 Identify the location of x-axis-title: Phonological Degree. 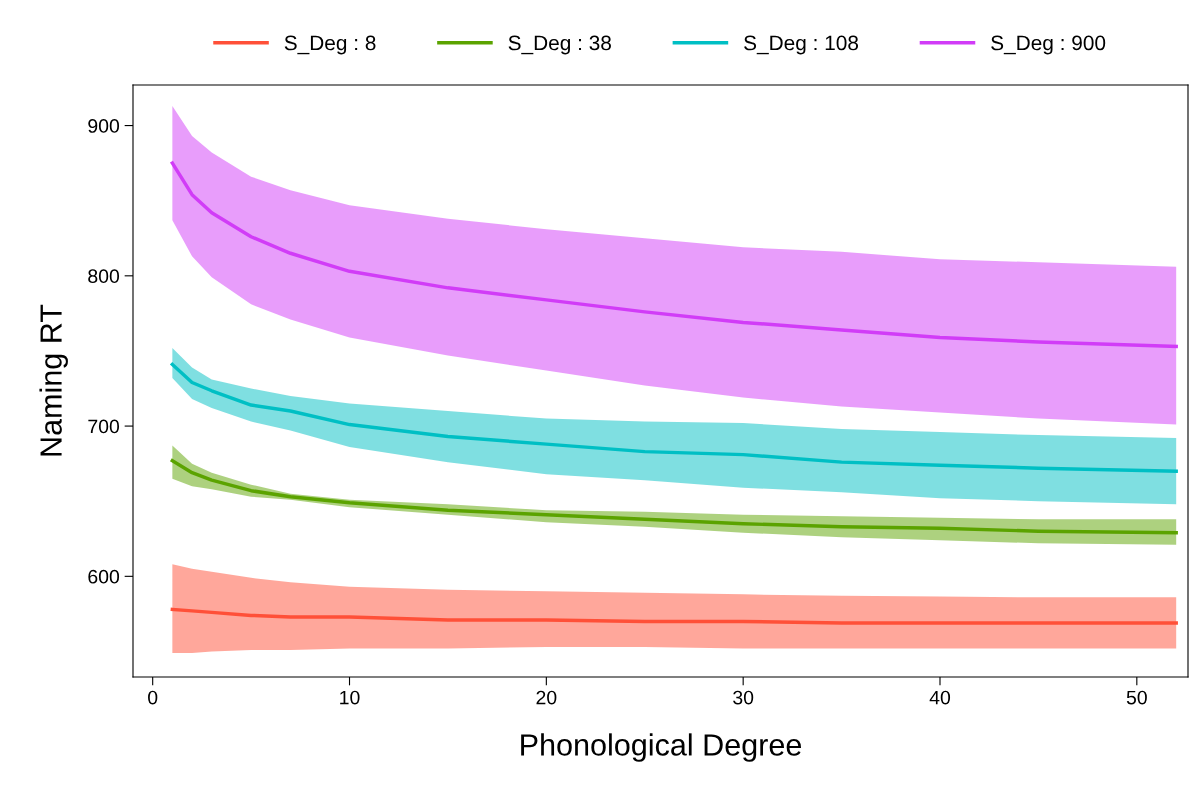
(661, 747).